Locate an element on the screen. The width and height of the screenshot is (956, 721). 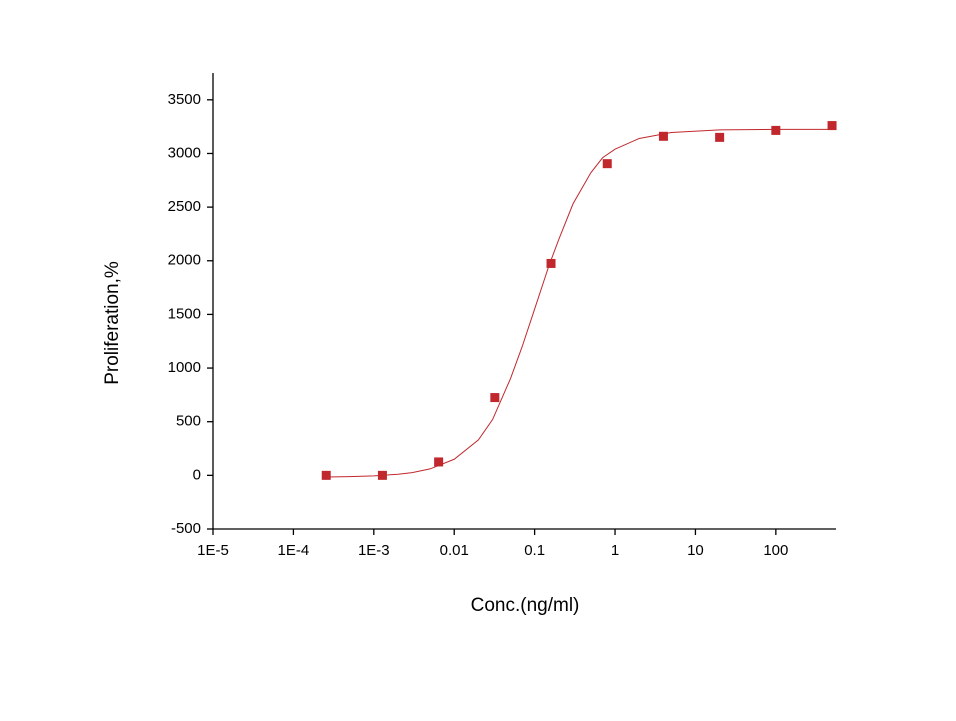
y-tick-label: -500 is located at coordinates (186, 528).